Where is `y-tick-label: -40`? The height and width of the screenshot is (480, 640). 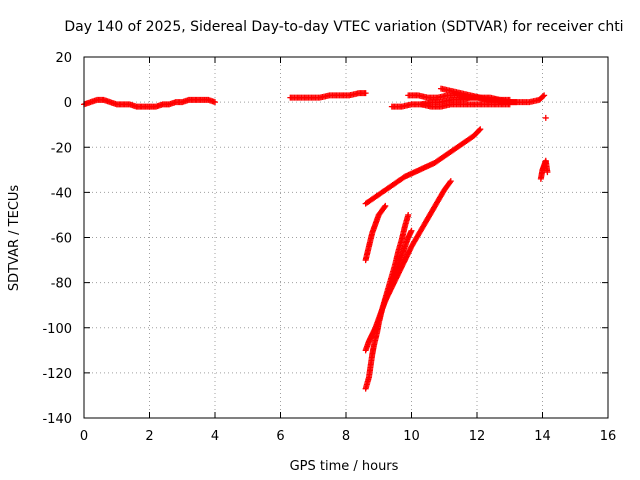 y-tick-label: -40 is located at coordinates (61, 193).